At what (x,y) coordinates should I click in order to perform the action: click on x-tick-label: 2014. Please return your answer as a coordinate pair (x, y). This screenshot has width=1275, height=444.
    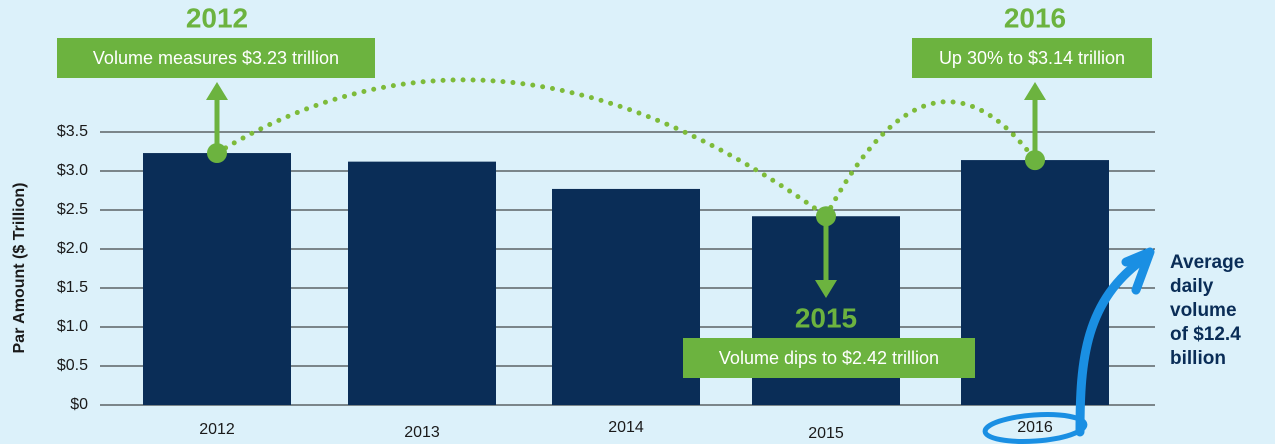
    Looking at the image, I should click on (626, 427).